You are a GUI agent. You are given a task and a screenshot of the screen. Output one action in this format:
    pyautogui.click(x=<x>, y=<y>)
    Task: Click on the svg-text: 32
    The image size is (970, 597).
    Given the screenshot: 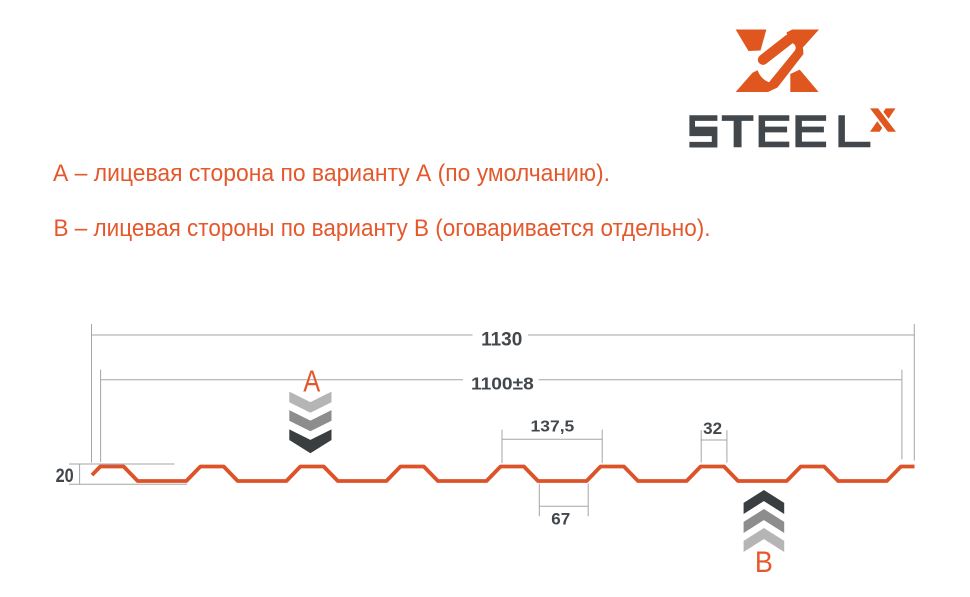 What is the action you would take?
    pyautogui.click(x=712, y=428)
    